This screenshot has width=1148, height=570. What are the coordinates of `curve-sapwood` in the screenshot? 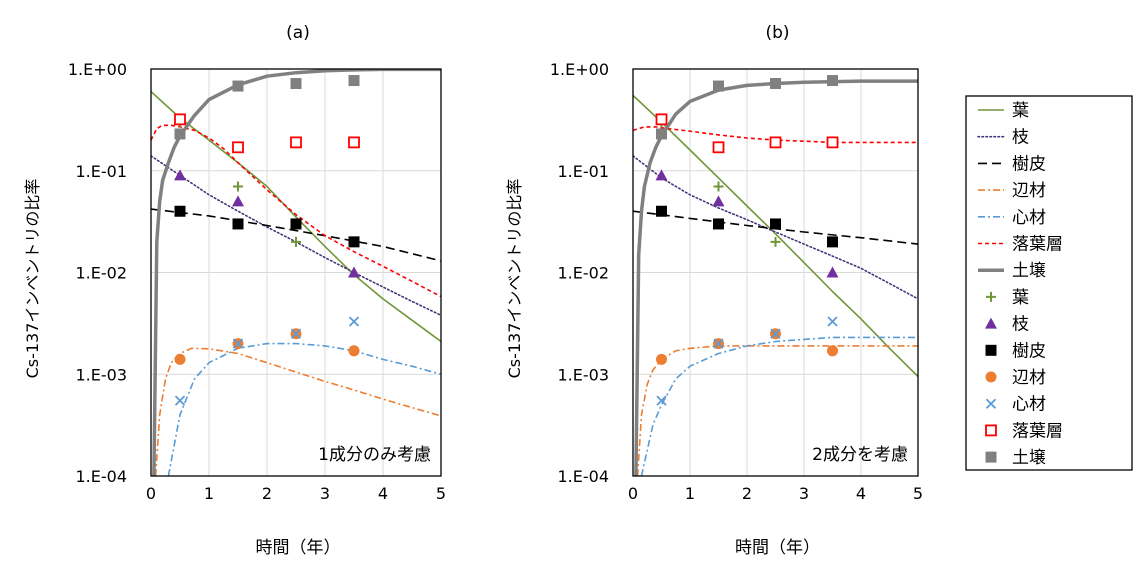 It's located at (777, 410).